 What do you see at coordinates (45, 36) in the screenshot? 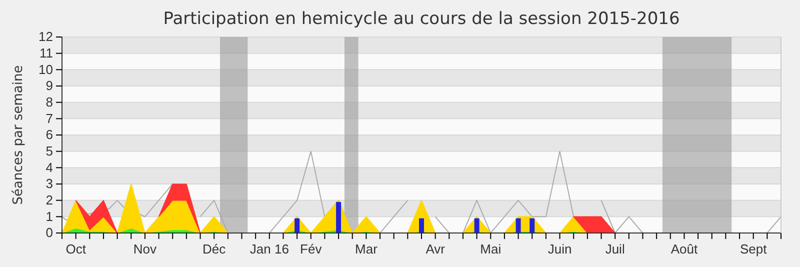
I see `y-tick-label: 12` at bounding box center [45, 36].